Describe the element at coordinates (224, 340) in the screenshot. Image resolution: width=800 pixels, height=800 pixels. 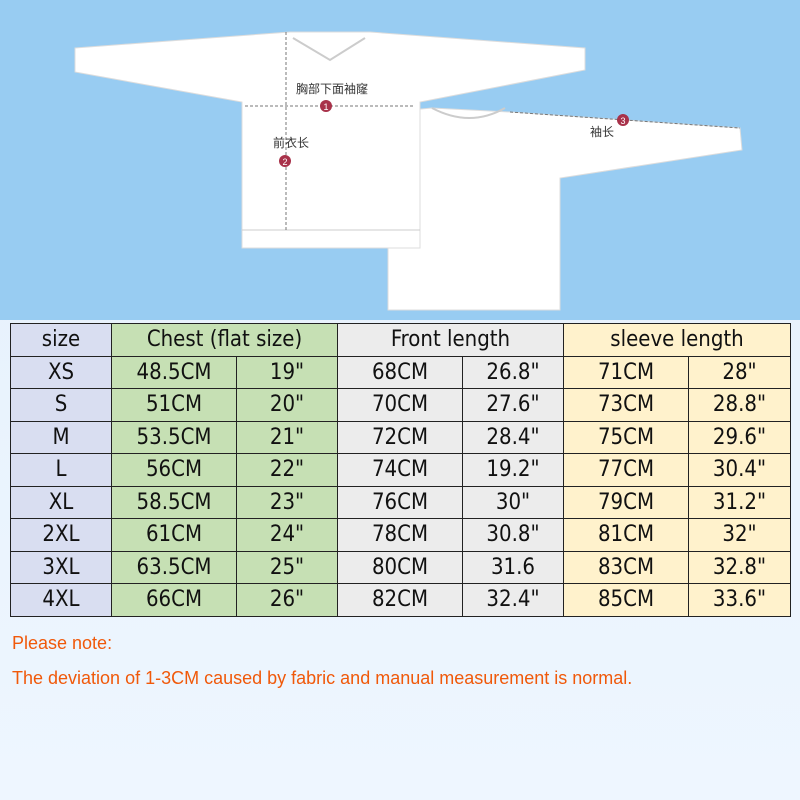
I see `header-chest: Chest (flat size)` at that location.